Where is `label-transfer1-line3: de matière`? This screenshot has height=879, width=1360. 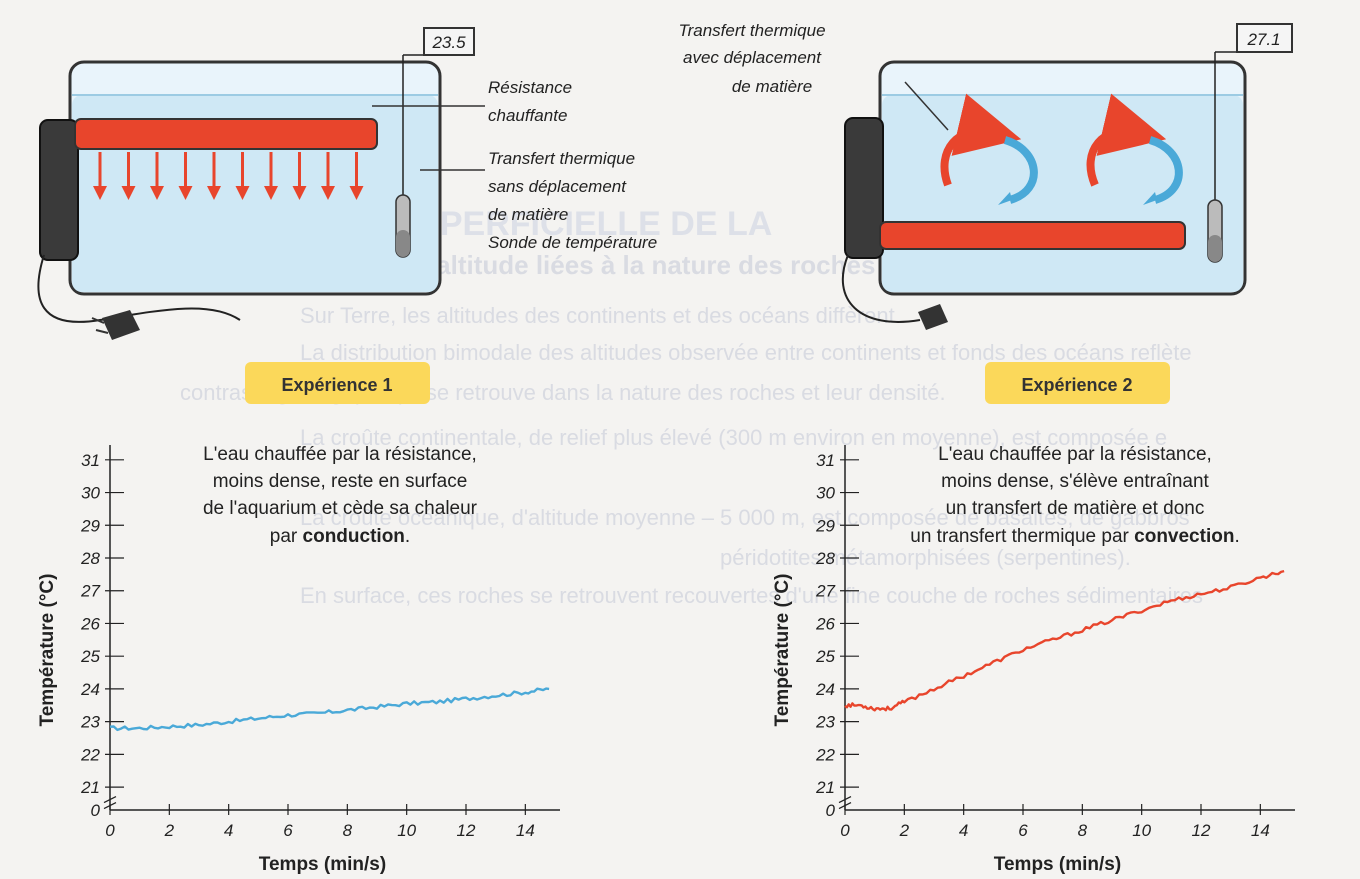
label-transfer1-line3: de matière is located at coordinates (528, 214).